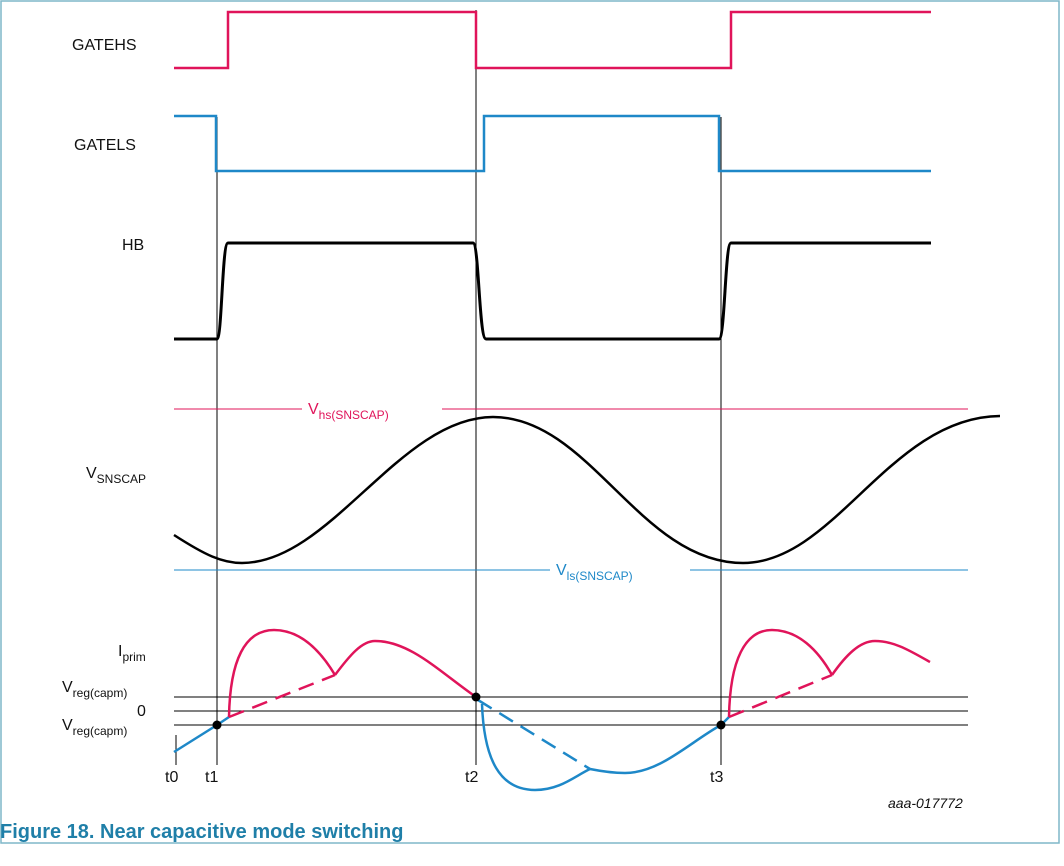 The width and height of the screenshot is (1064, 866). What do you see at coordinates (552, 291) in the screenshot?
I see `hb-waveform` at bounding box center [552, 291].